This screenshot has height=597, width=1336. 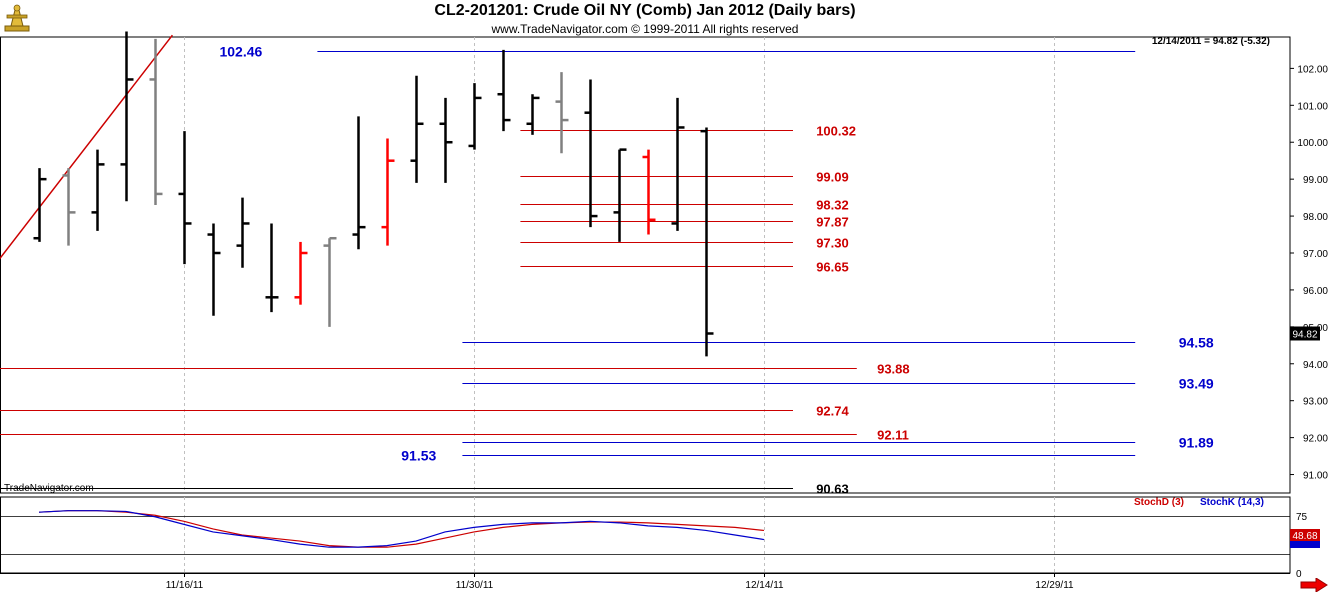 I want to click on stochd-legend: StochD (3), so click(x=1159, y=502).